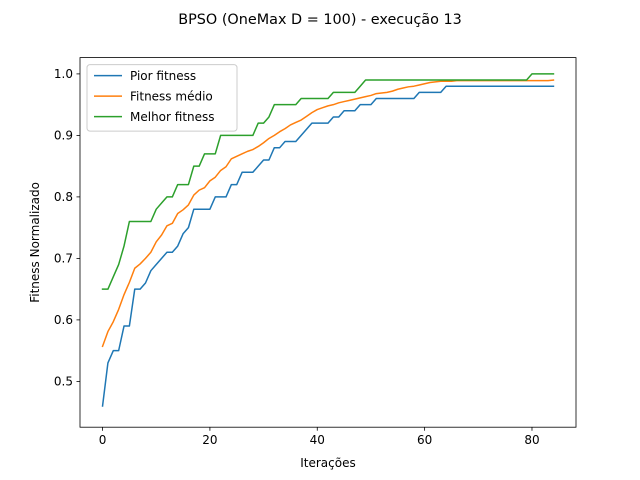  I want to click on chart-title: BPSO (OneMax D = 100) - execução 13, so click(320, 20).